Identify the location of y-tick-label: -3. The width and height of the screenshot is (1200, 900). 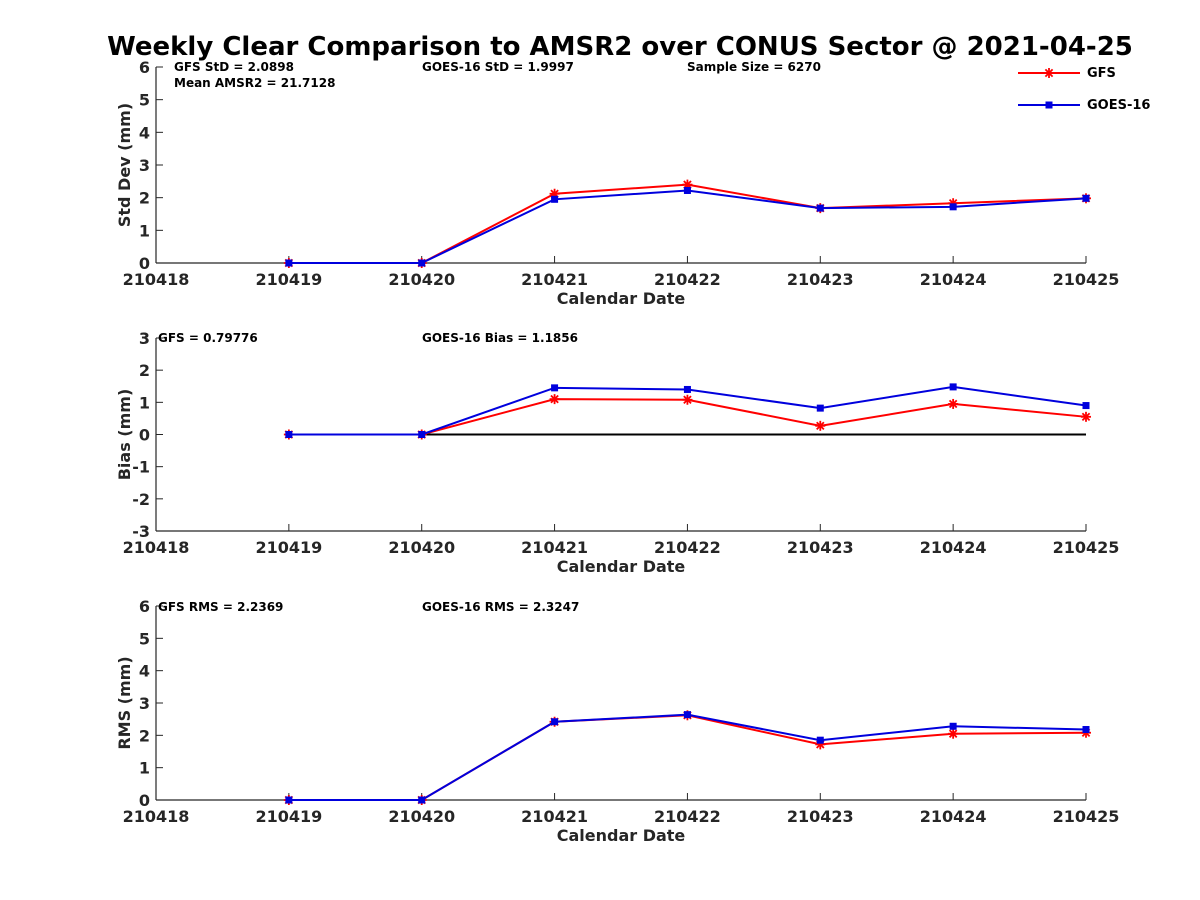
(141, 531).